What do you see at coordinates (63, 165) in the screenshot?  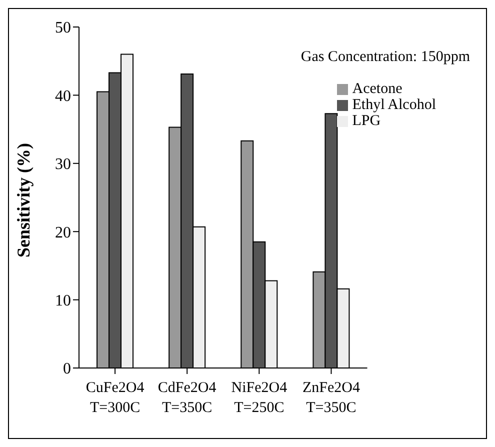 I see `y-tick-label: 30` at bounding box center [63, 165].